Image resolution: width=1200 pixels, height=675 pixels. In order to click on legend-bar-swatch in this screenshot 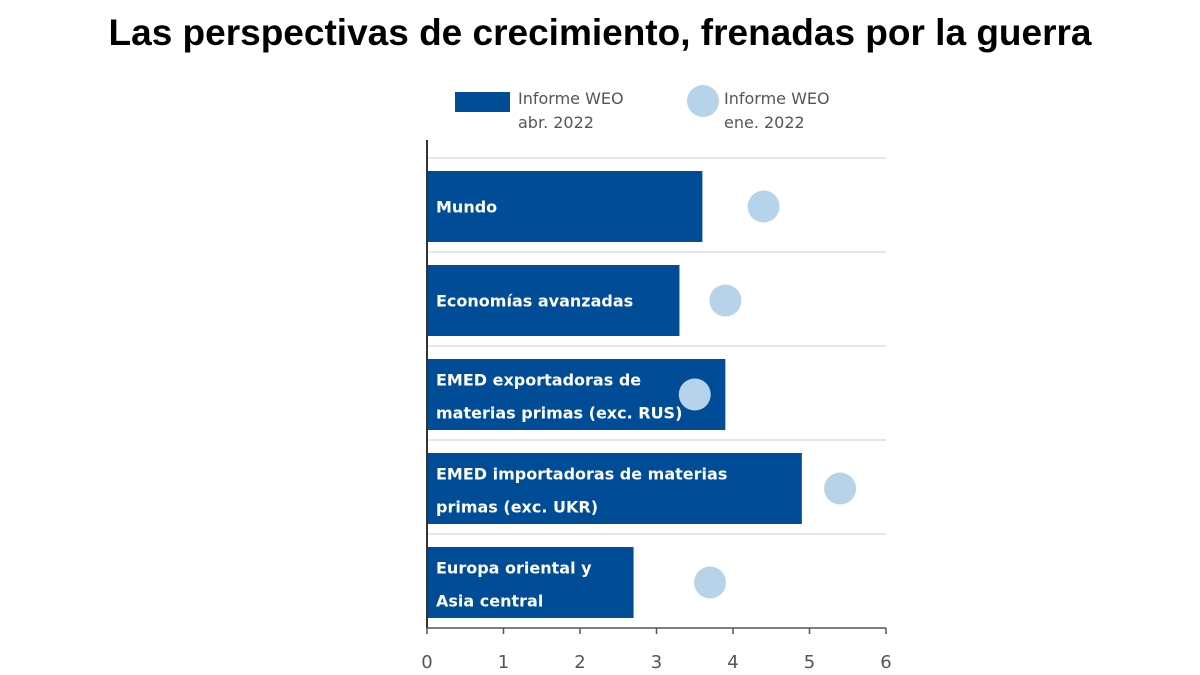, I will do `click(482, 102)`.